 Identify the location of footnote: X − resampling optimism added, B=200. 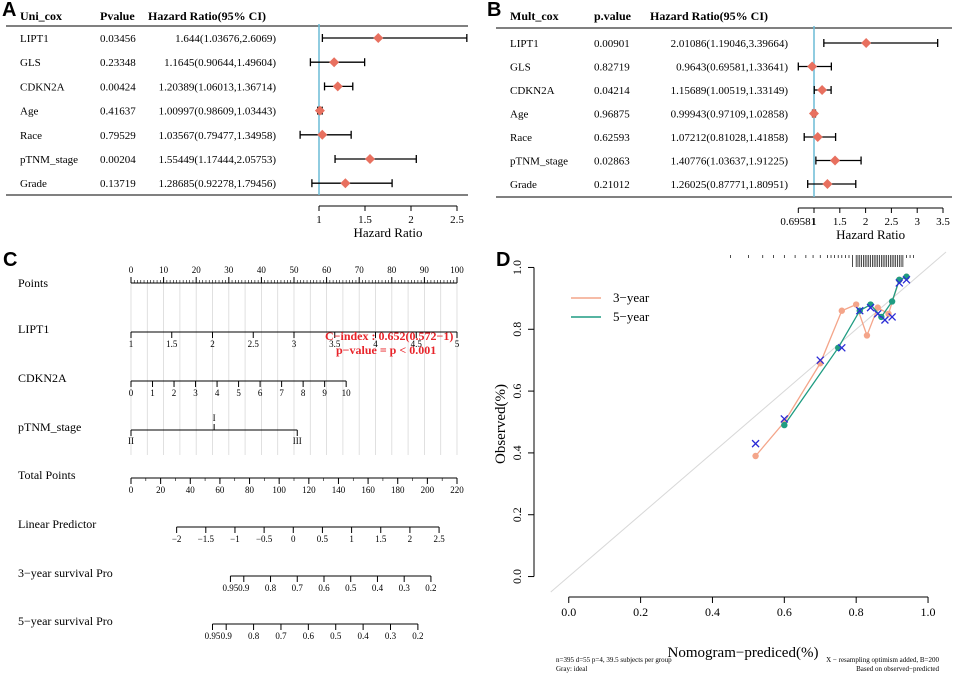
(882, 660).